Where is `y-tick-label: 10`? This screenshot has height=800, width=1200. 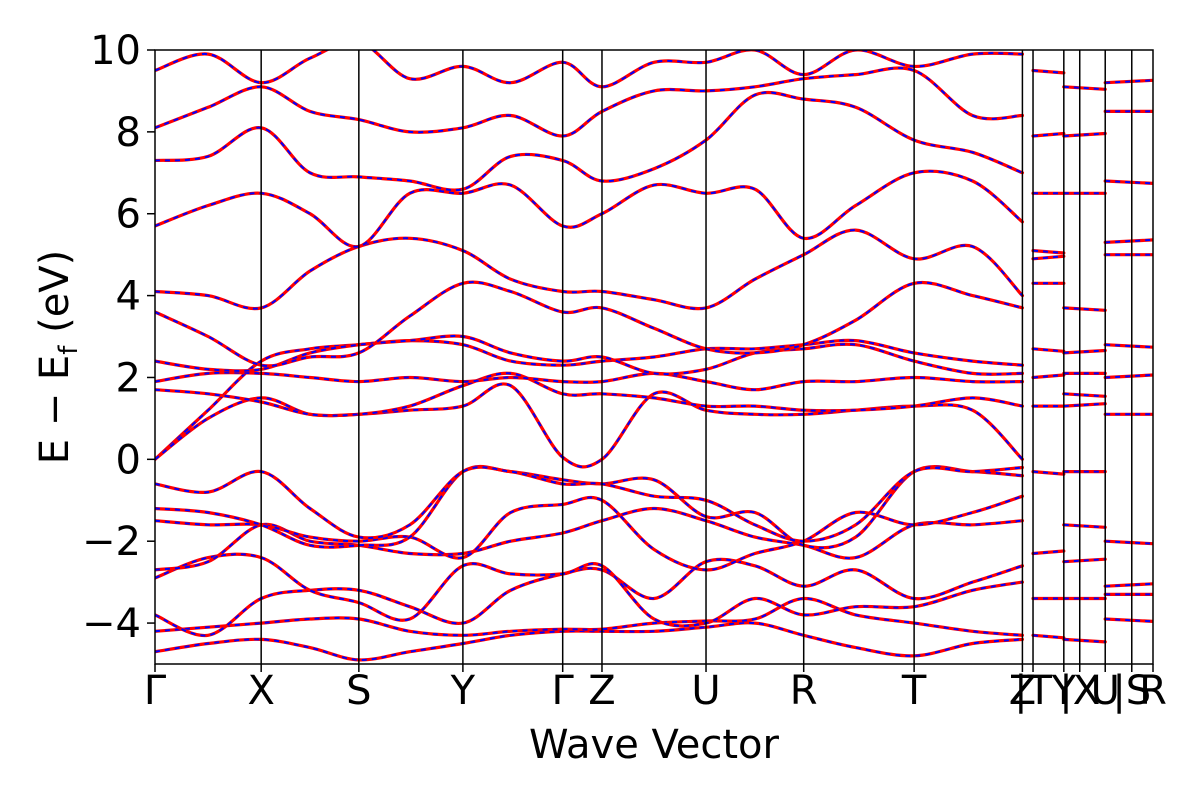
y-tick-label: 10 is located at coordinates (115, 51).